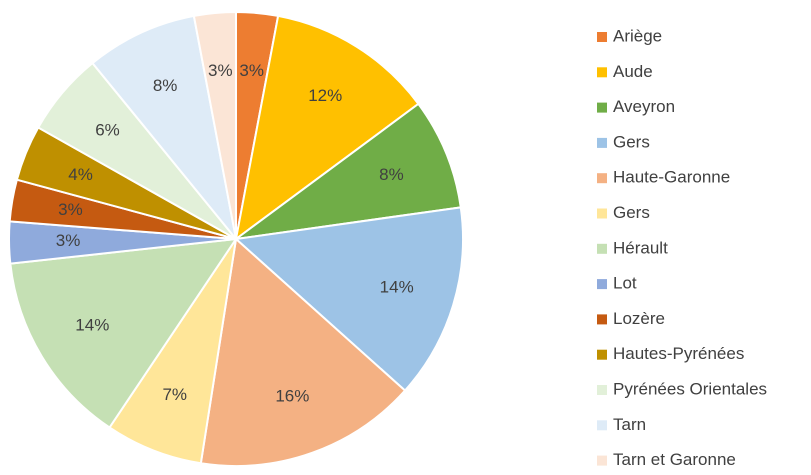  Describe the element at coordinates (629, 424) in the screenshot. I see `legend-label: Tarn` at that location.